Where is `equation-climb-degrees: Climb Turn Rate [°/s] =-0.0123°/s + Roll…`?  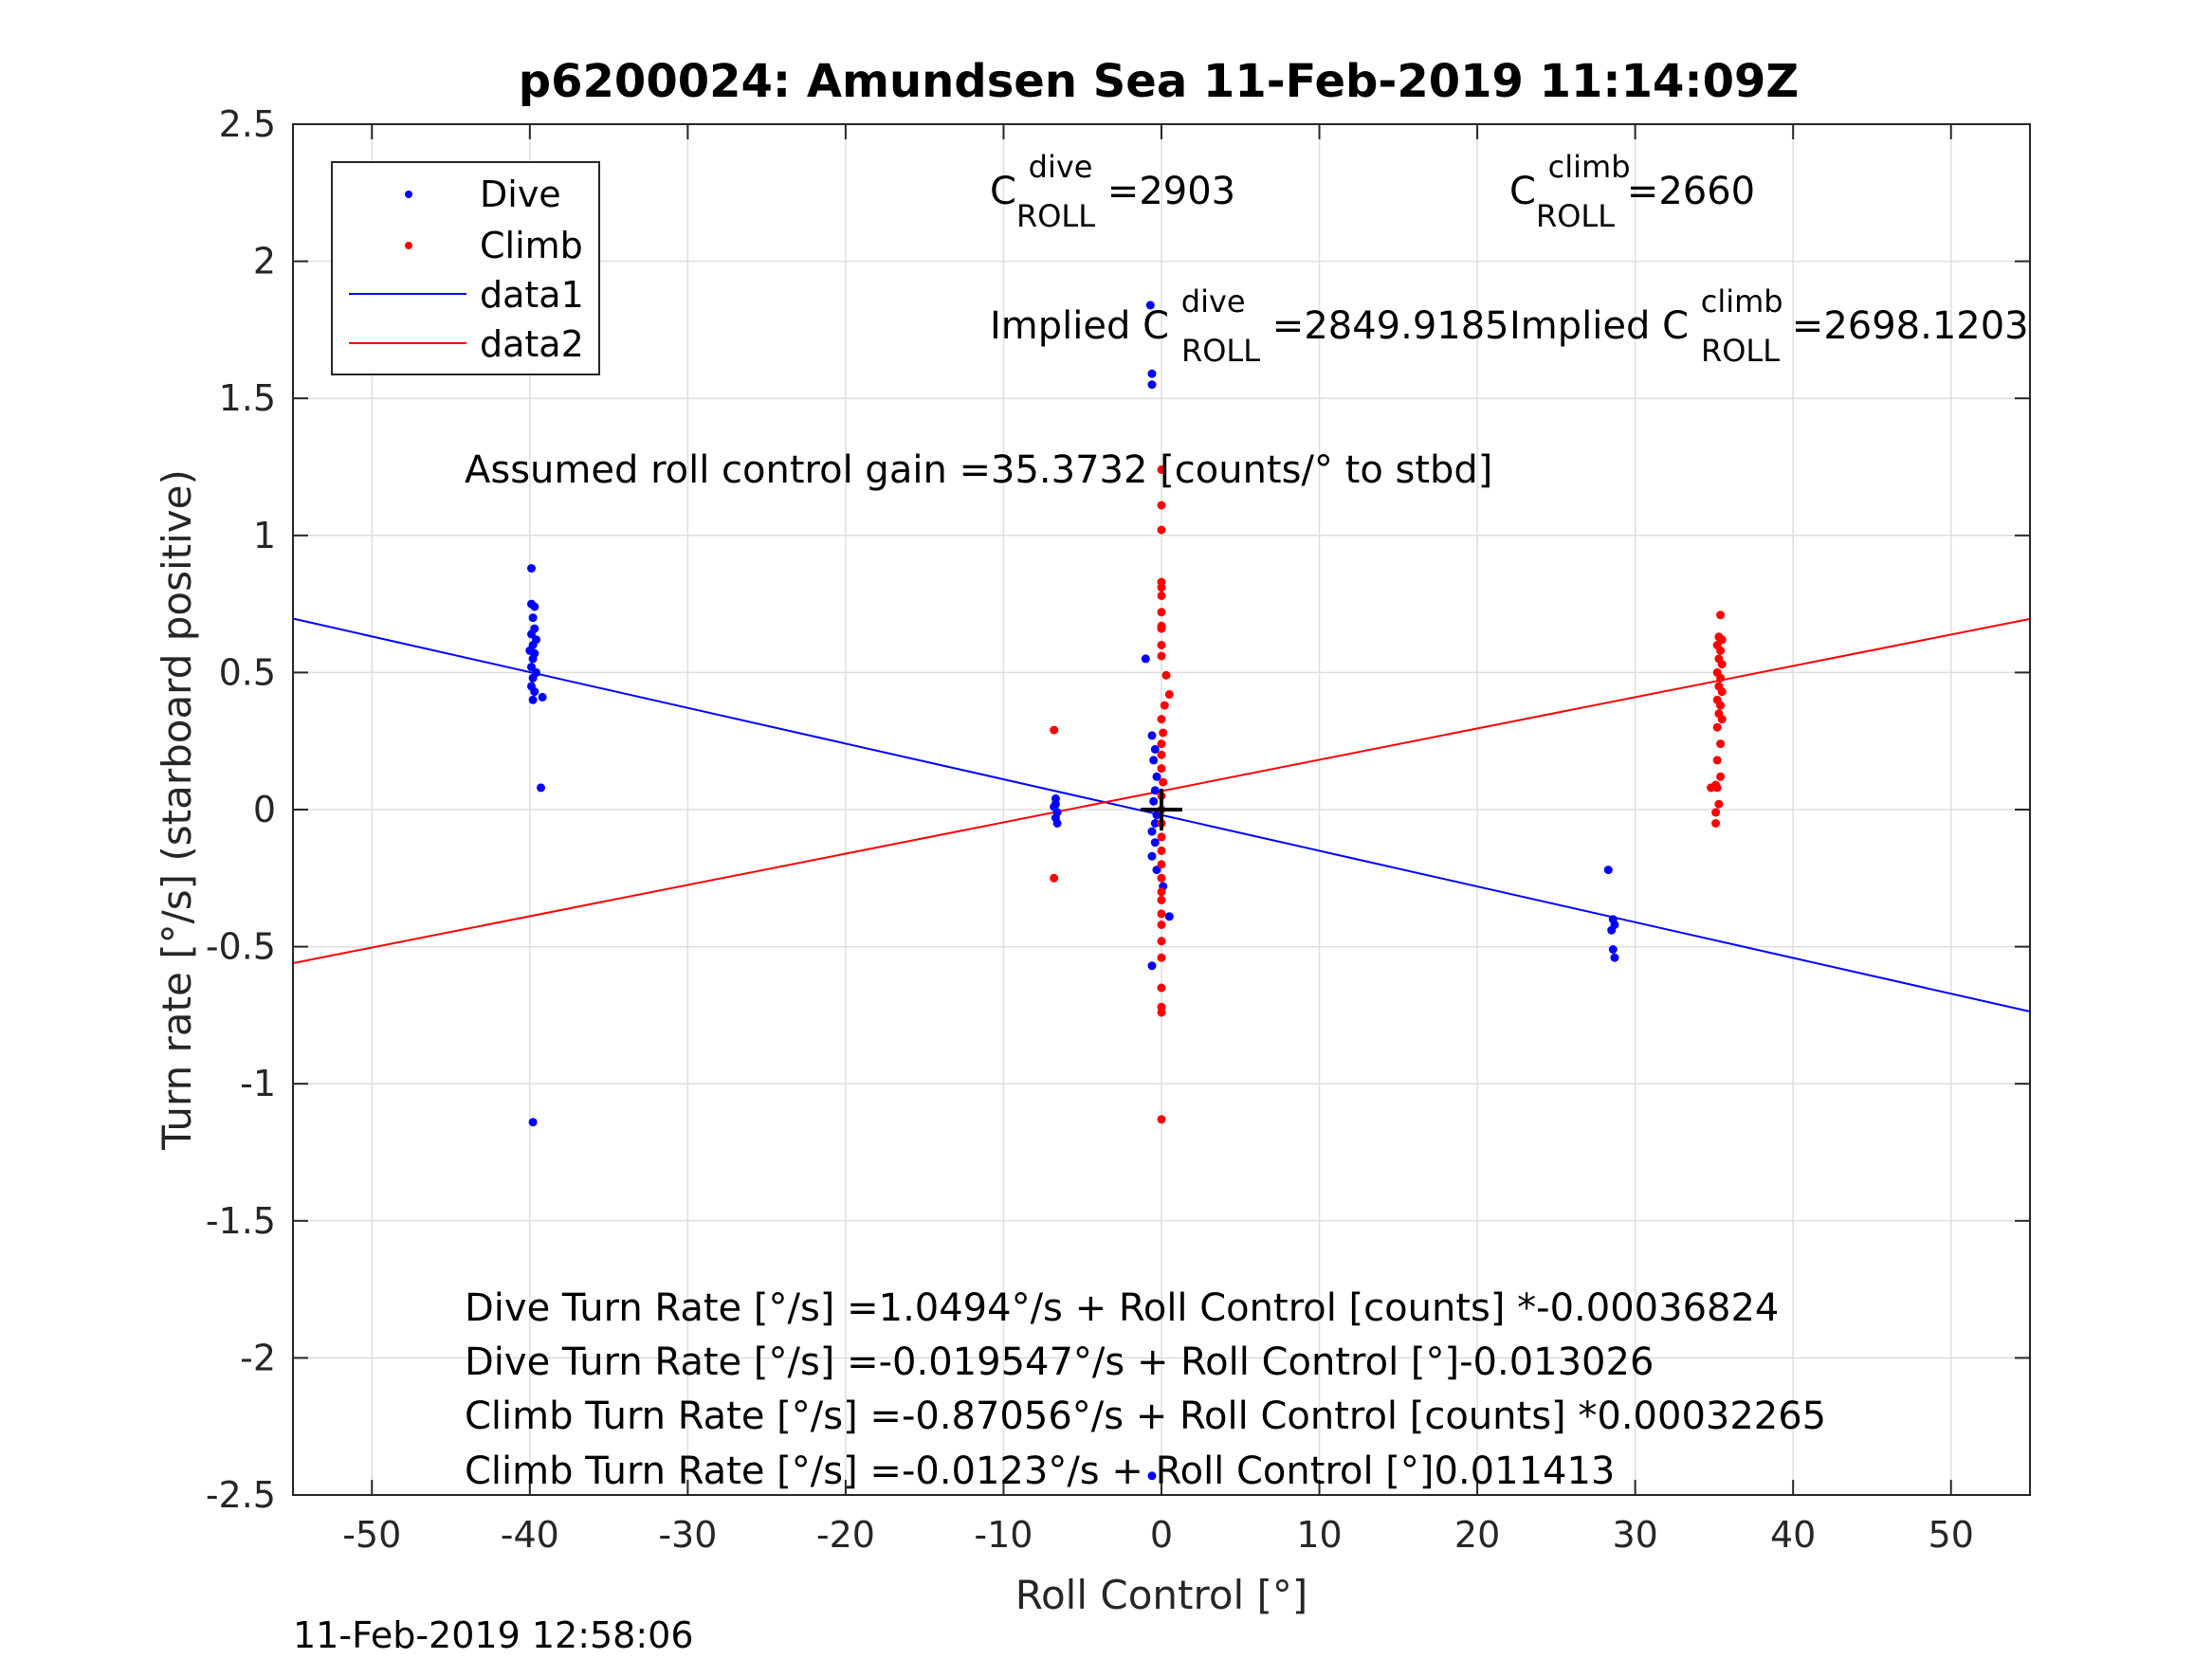 equation-climb-degrees: Climb Turn Rate [°/s] =-0.0123°/s + Roll… is located at coordinates (1040, 1471).